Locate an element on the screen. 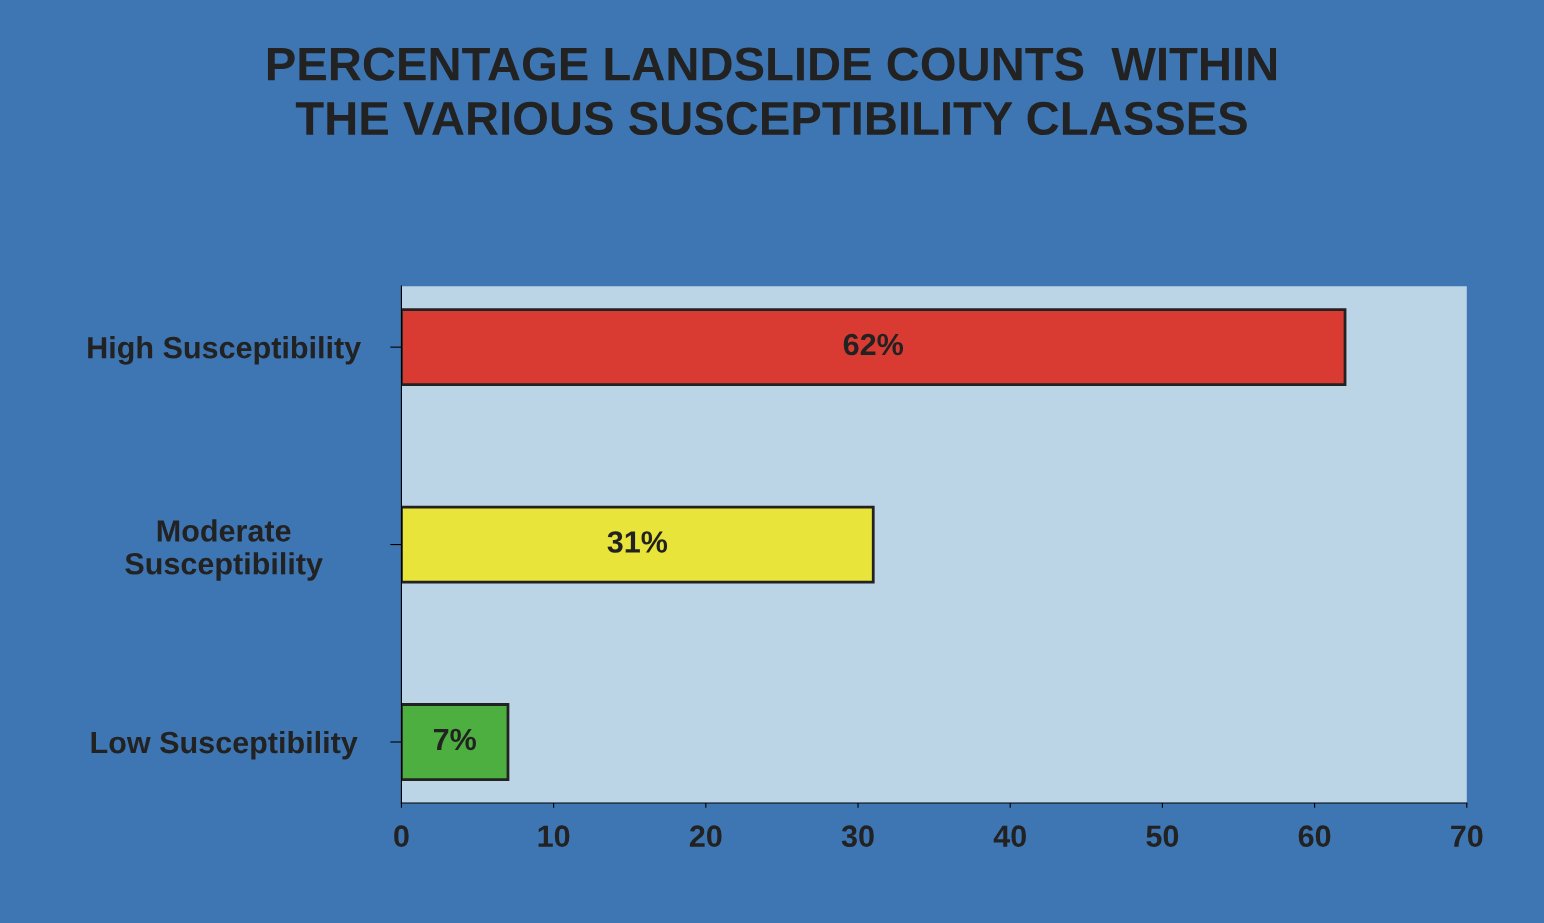  data-label: 7% is located at coordinates (454, 739).